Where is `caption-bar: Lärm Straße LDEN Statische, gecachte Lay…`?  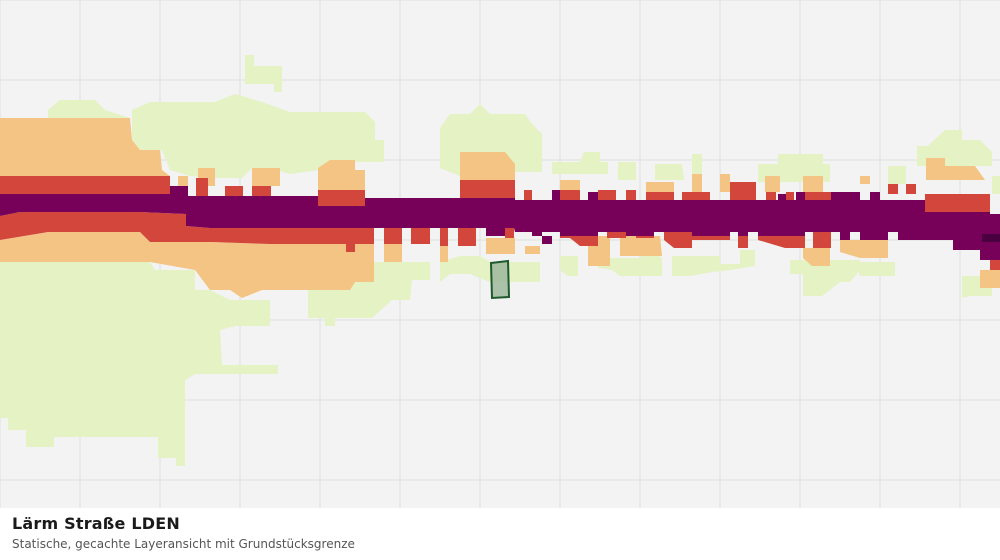
caption-bar: Lärm Straße LDEN Statische, gecachte Lay… is located at coordinates (500, 534).